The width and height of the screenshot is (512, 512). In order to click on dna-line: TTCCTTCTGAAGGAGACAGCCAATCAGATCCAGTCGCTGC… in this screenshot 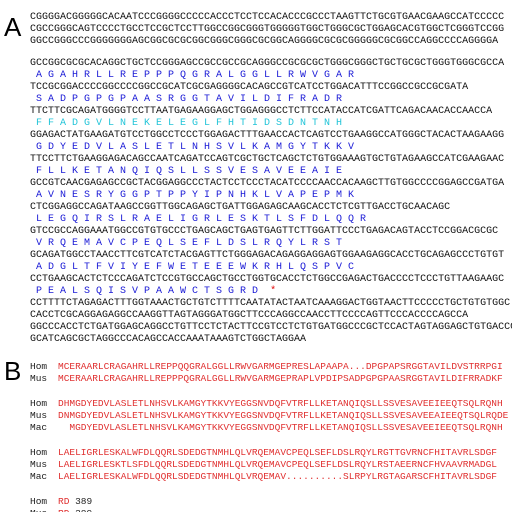, I will do `click(267, 159)`.